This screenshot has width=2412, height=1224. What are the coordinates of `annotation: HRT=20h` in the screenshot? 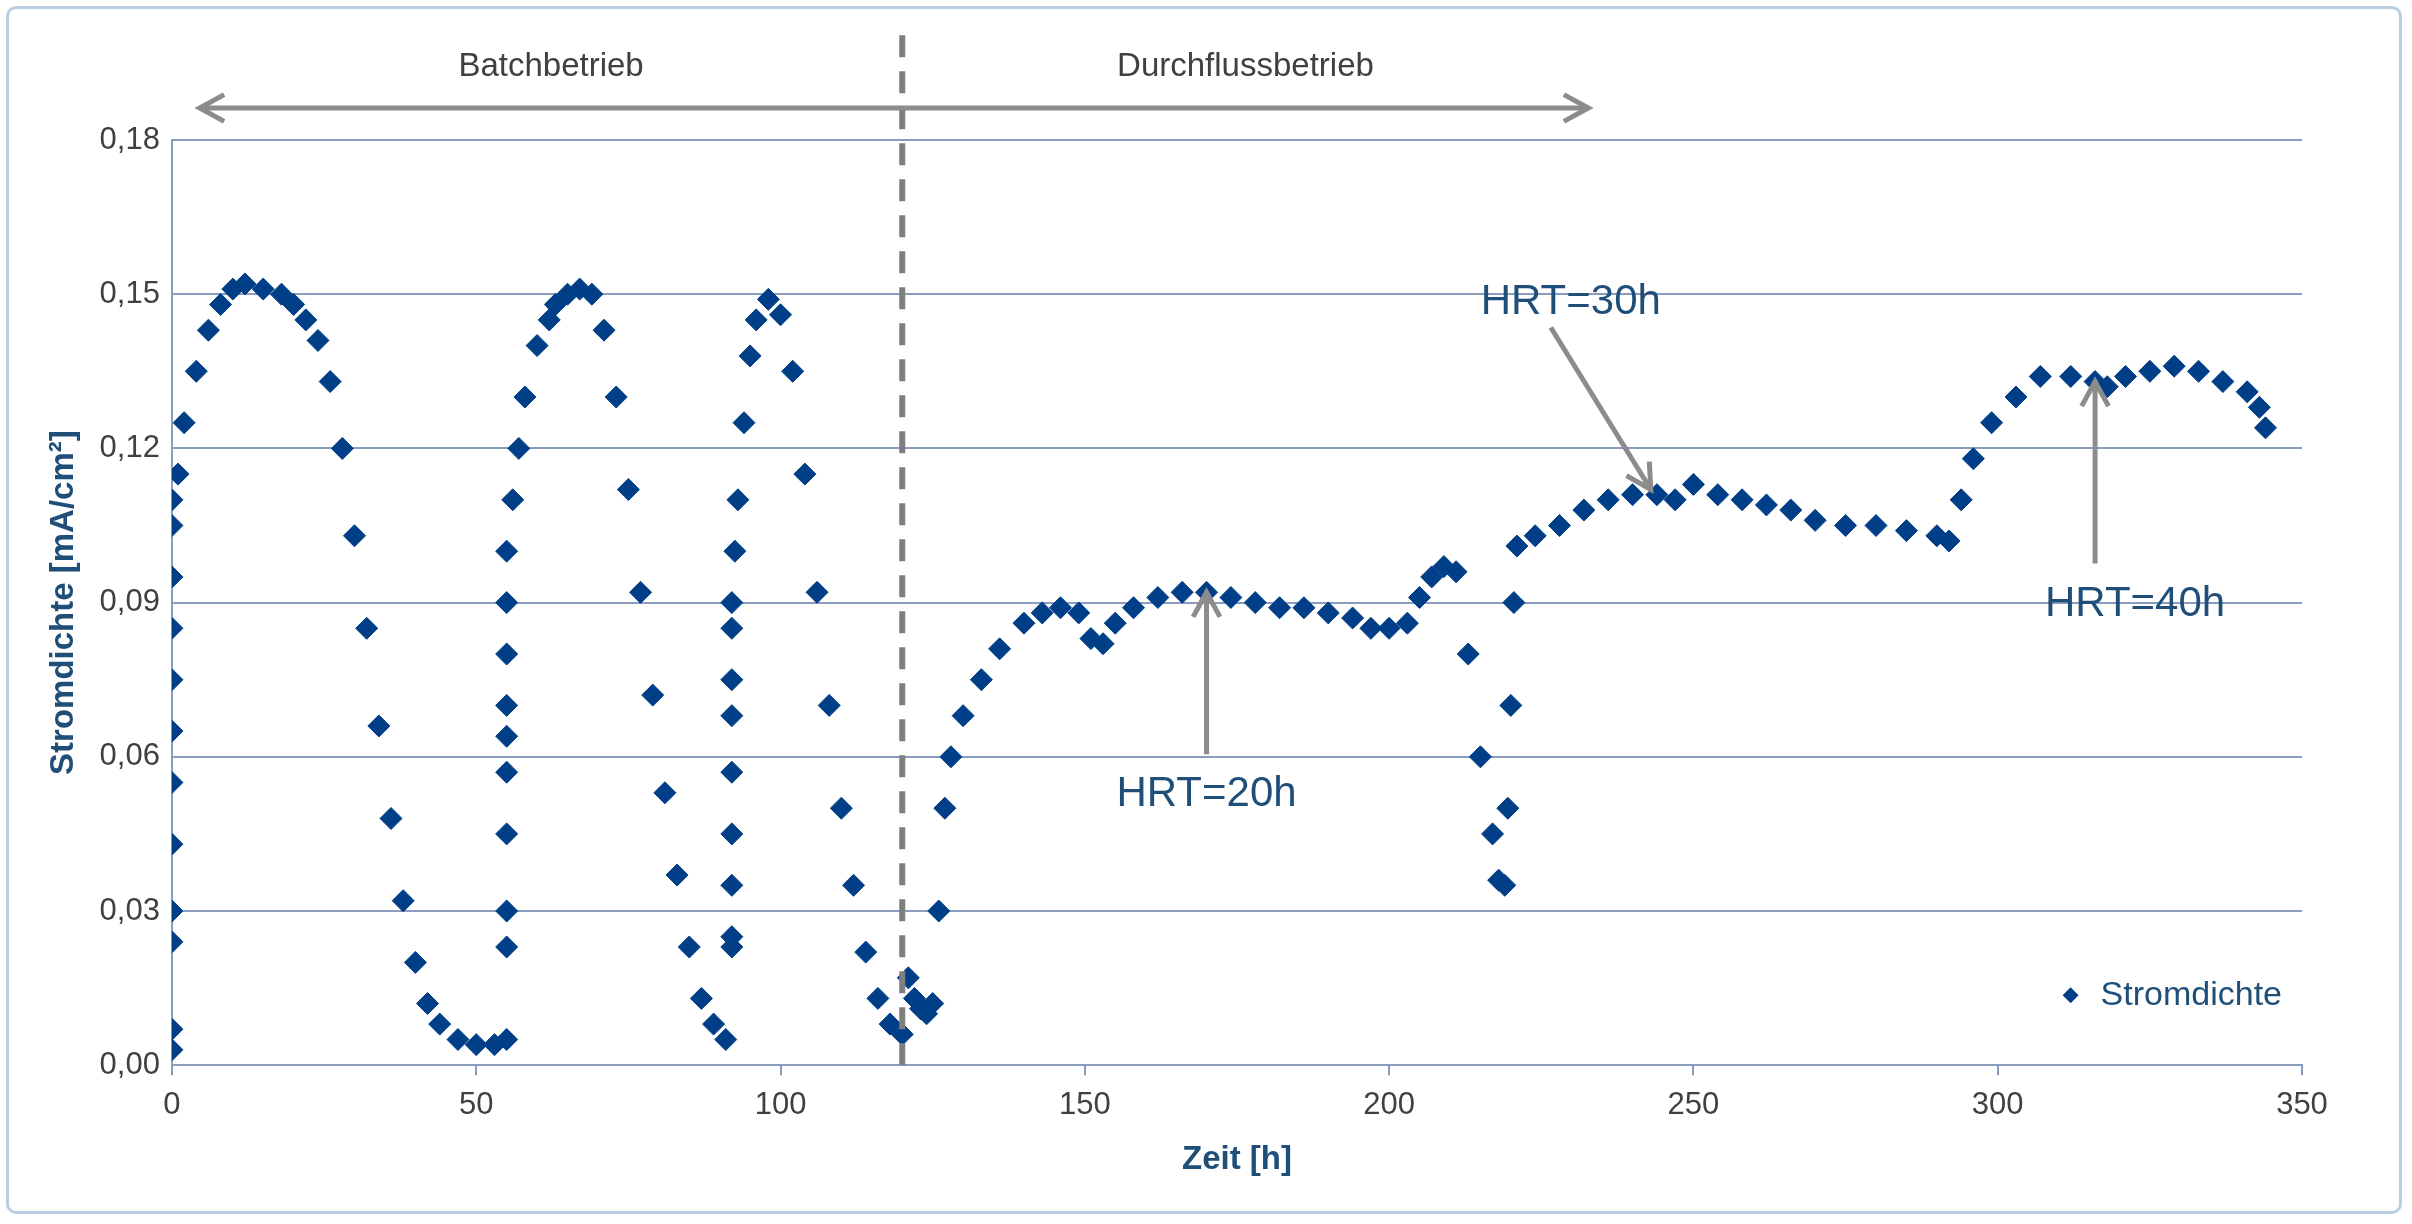 It's located at (1206, 792).